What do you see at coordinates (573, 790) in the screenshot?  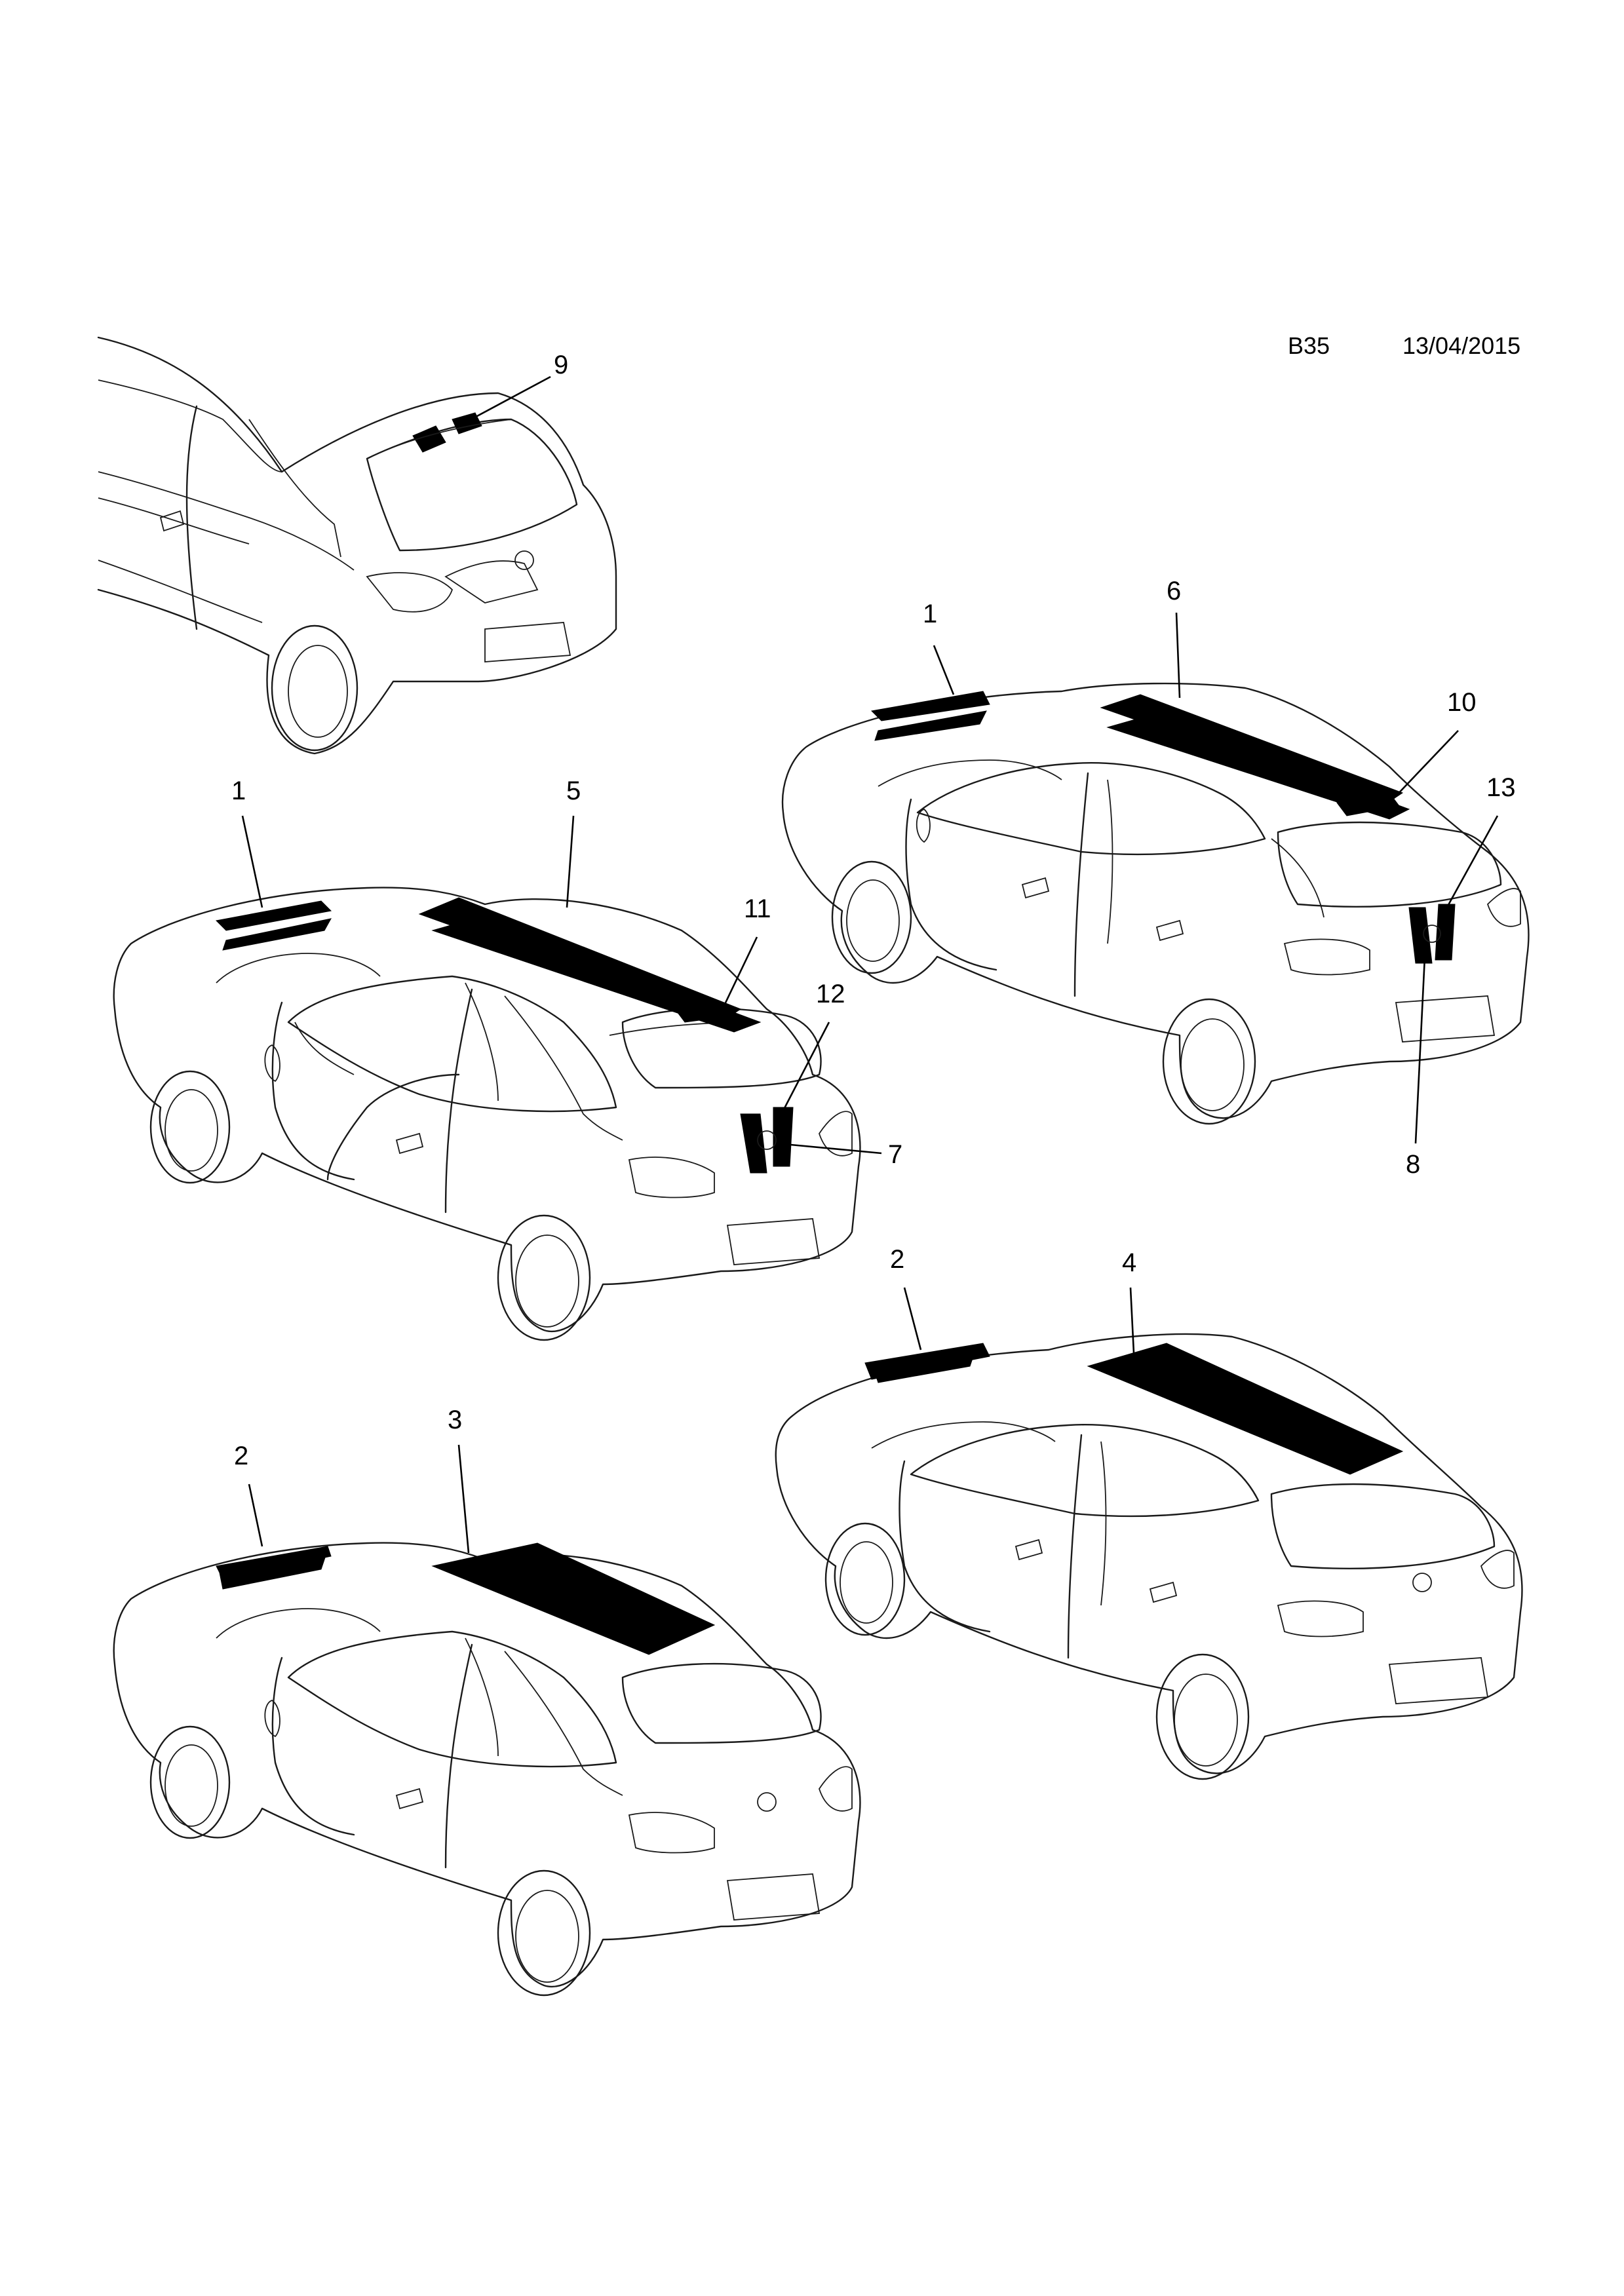 I see `callout-5: 5` at bounding box center [573, 790].